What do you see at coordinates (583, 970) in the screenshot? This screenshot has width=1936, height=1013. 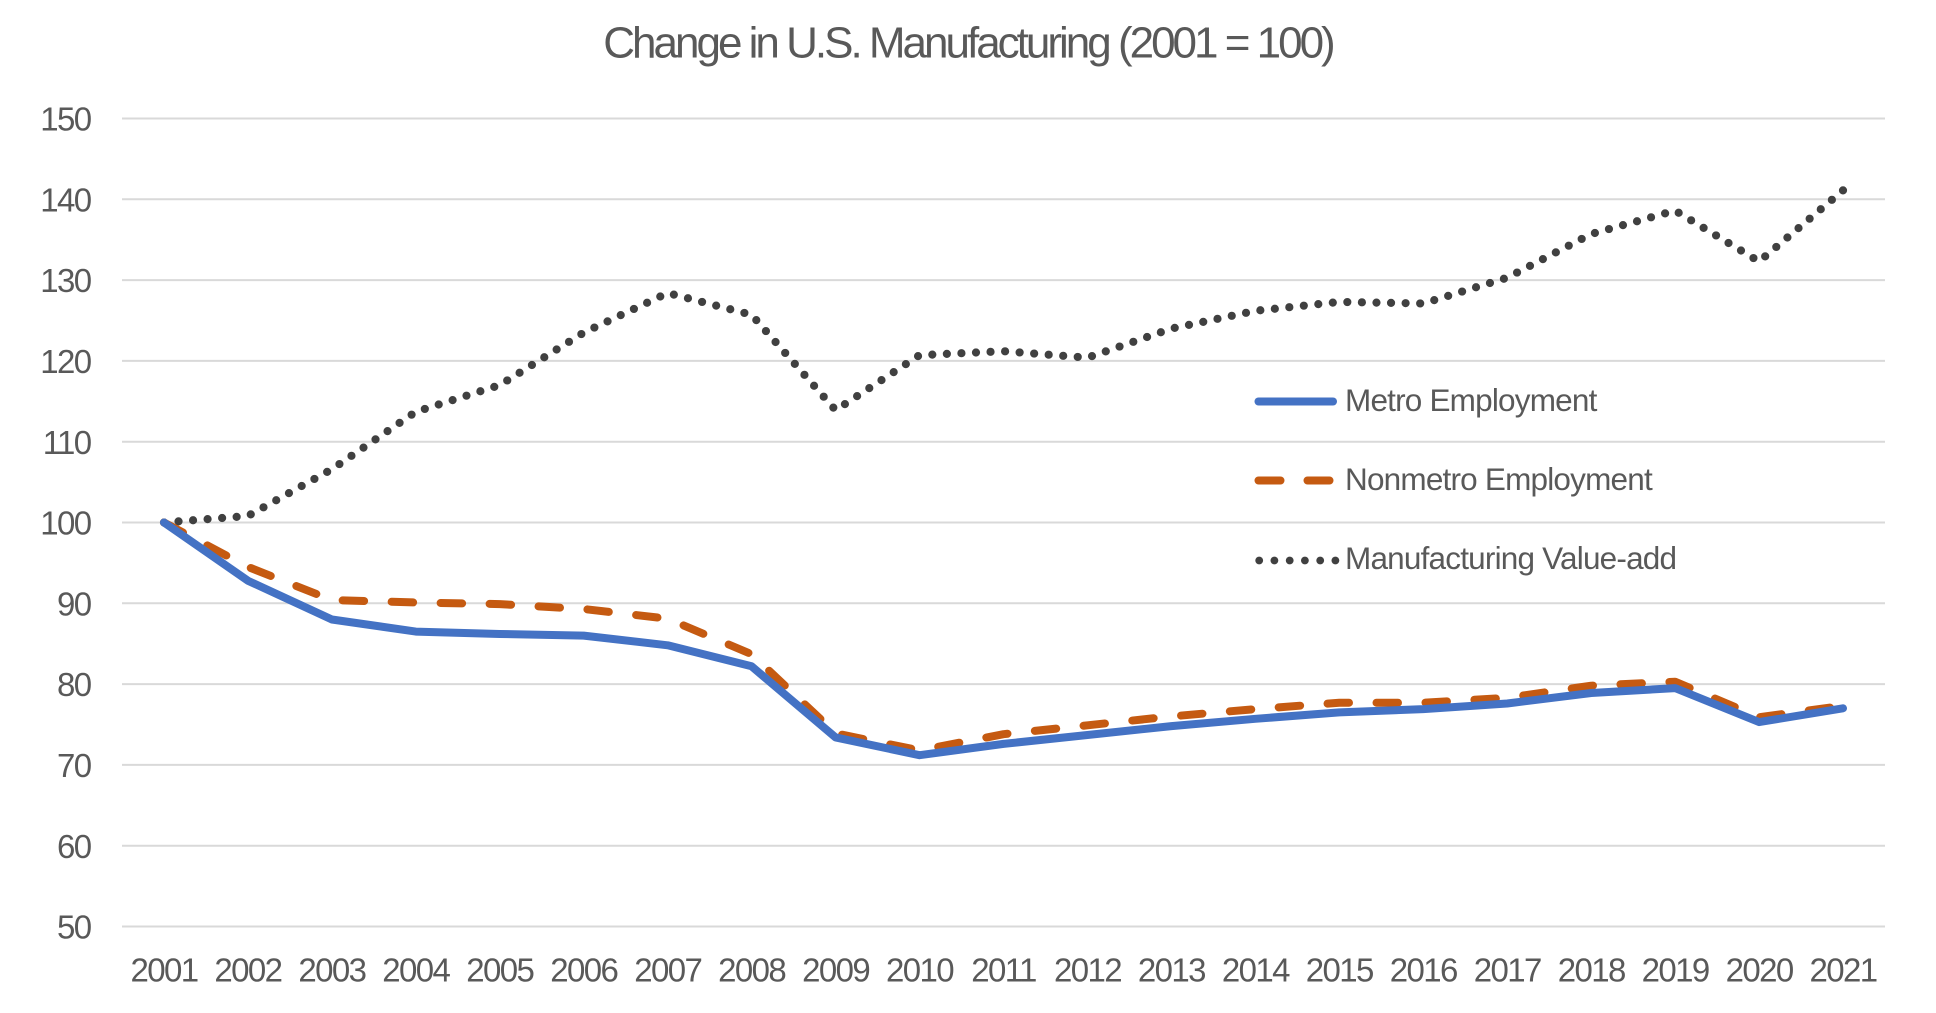 I see `svg-text: 2006` at bounding box center [583, 970].